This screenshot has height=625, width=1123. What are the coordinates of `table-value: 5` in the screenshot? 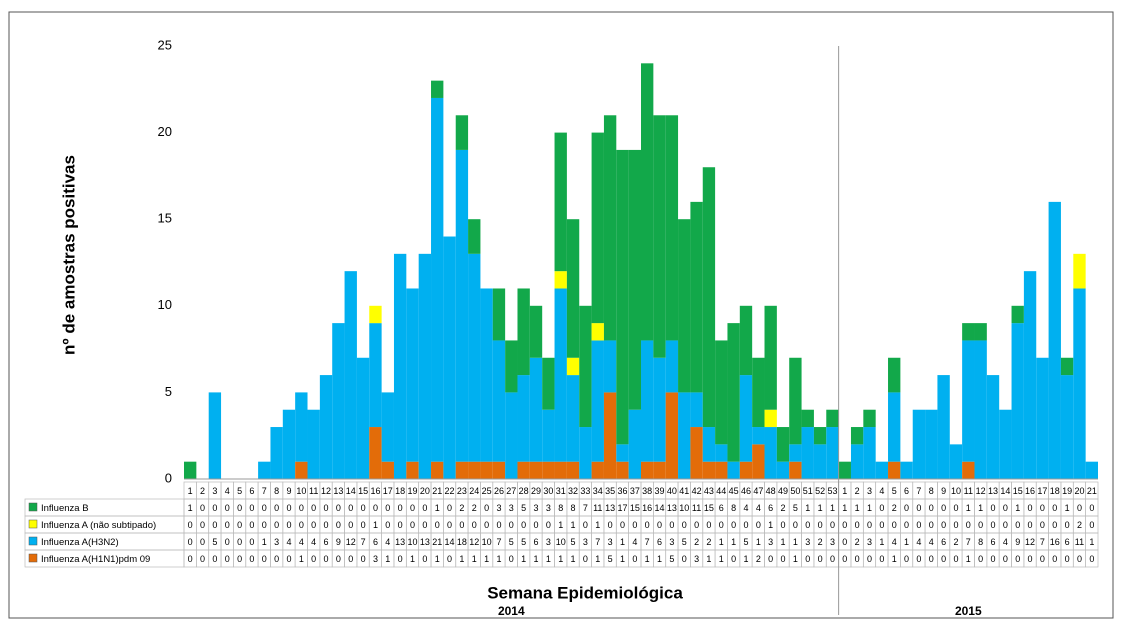 It's located at (610, 559).